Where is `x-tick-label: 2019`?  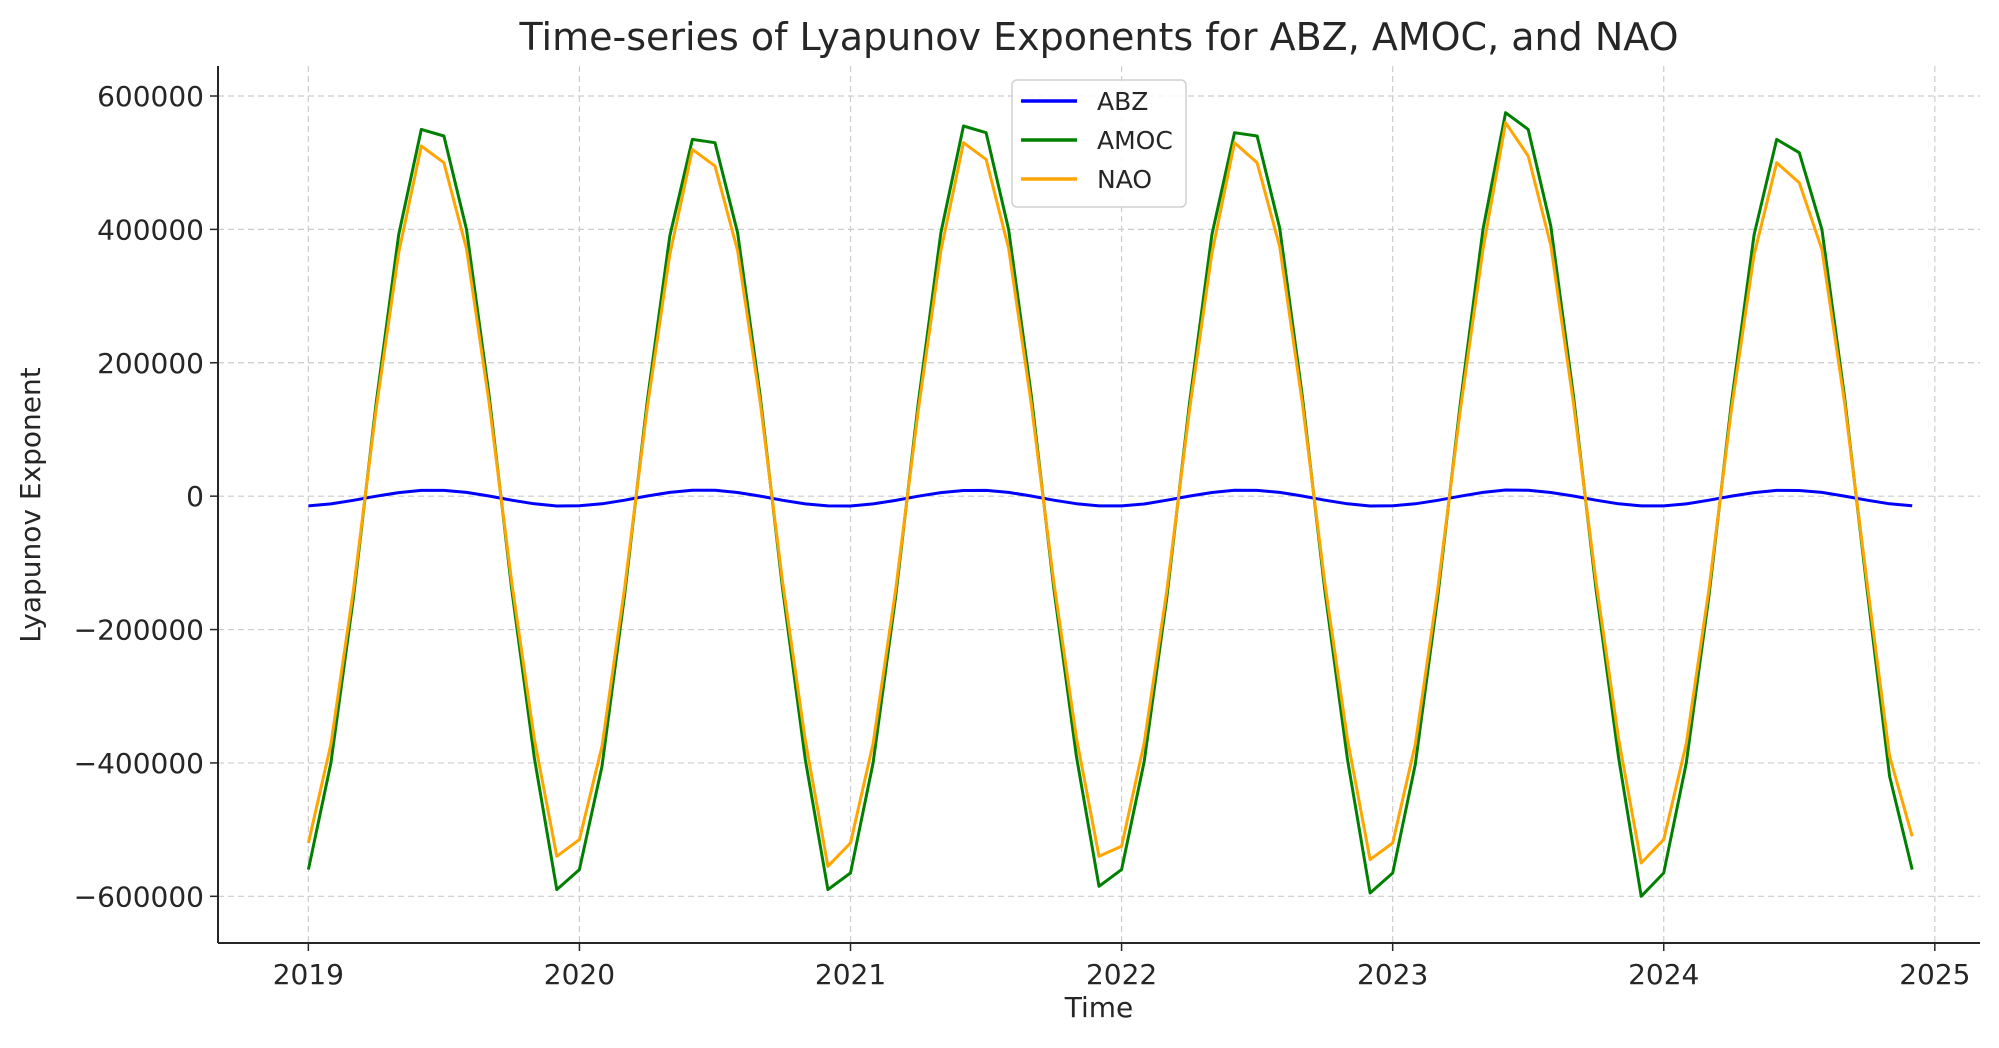
x-tick-label: 2019 is located at coordinates (308, 974).